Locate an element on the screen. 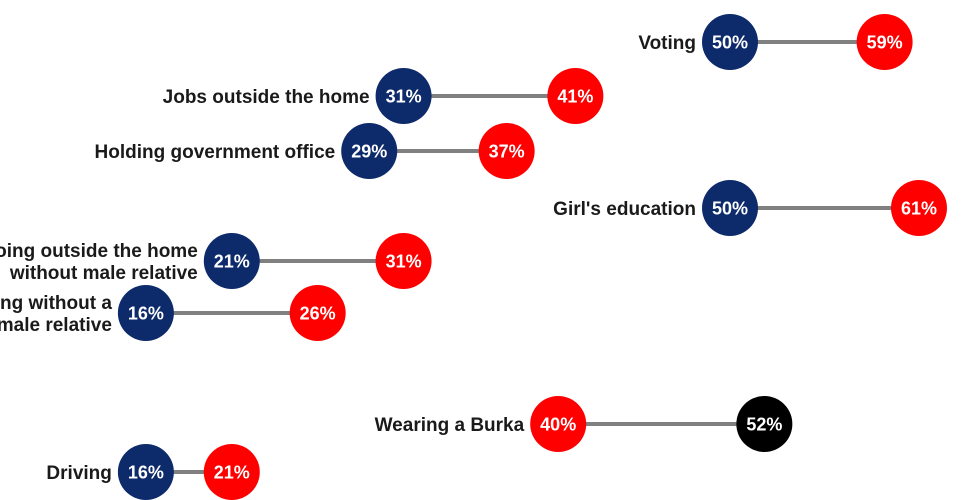 The width and height of the screenshot is (967, 500). category-label-6: Wearing a Burka is located at coordinates (450, 425).